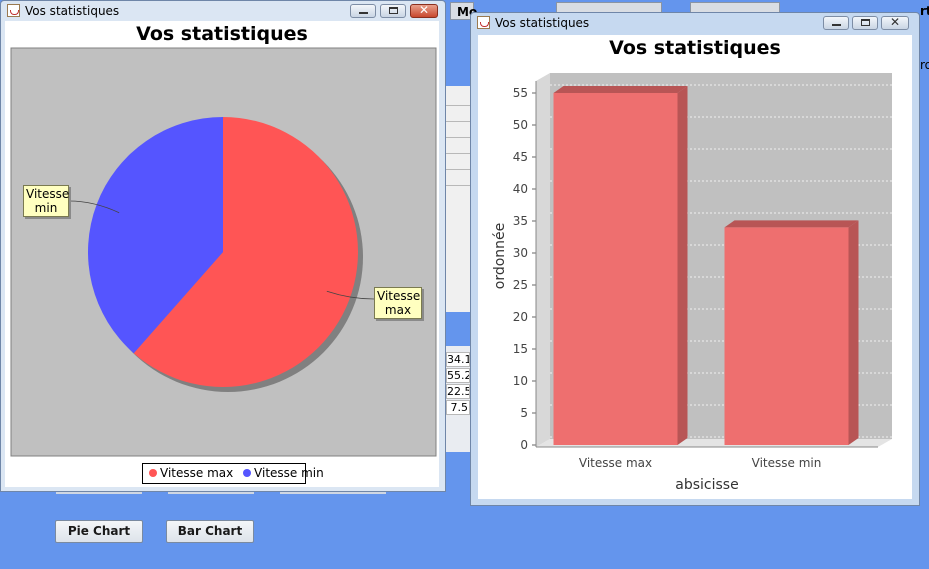 The image size is (929, 569). What do you see at coordinates (520, 221) in the screenshot?
I see `y-tick-label: 35` at bounding box center [520, 221].